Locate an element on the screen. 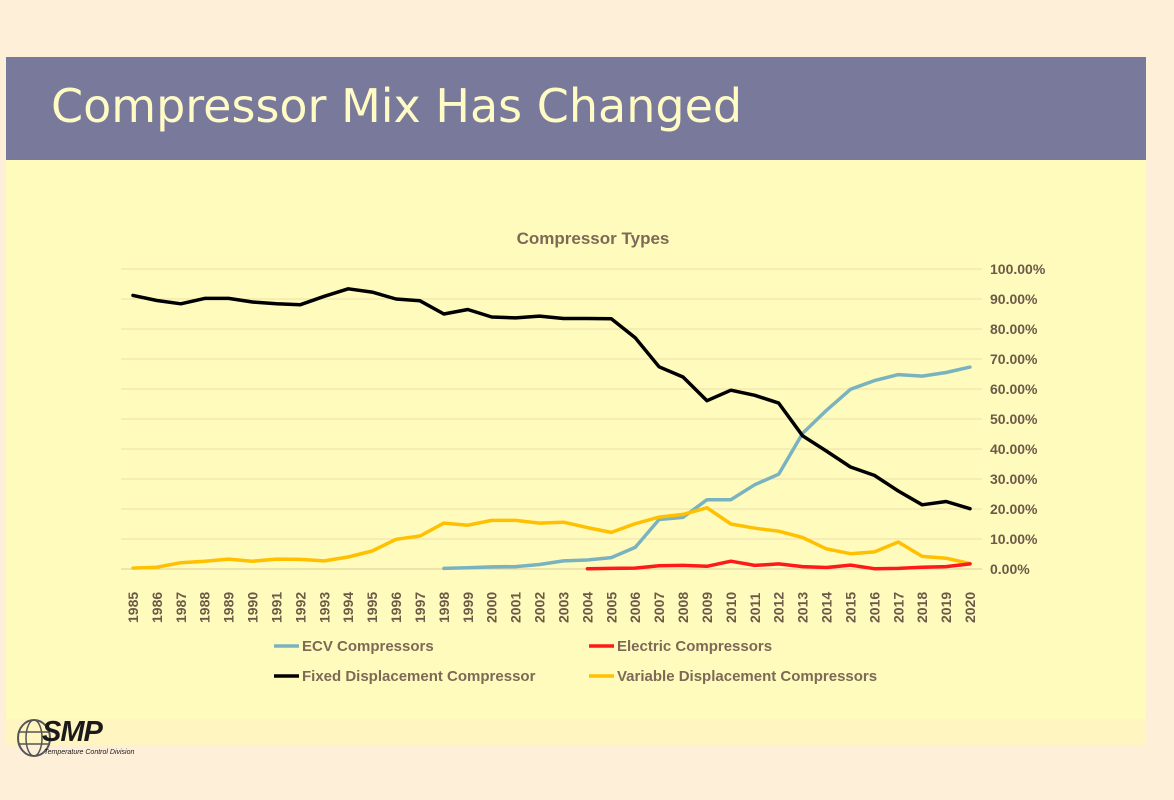 Image resolution: width=1174 pixels, height=800 pixels. y-tick-label: 90.00% is located at coordinates (1014, 299).